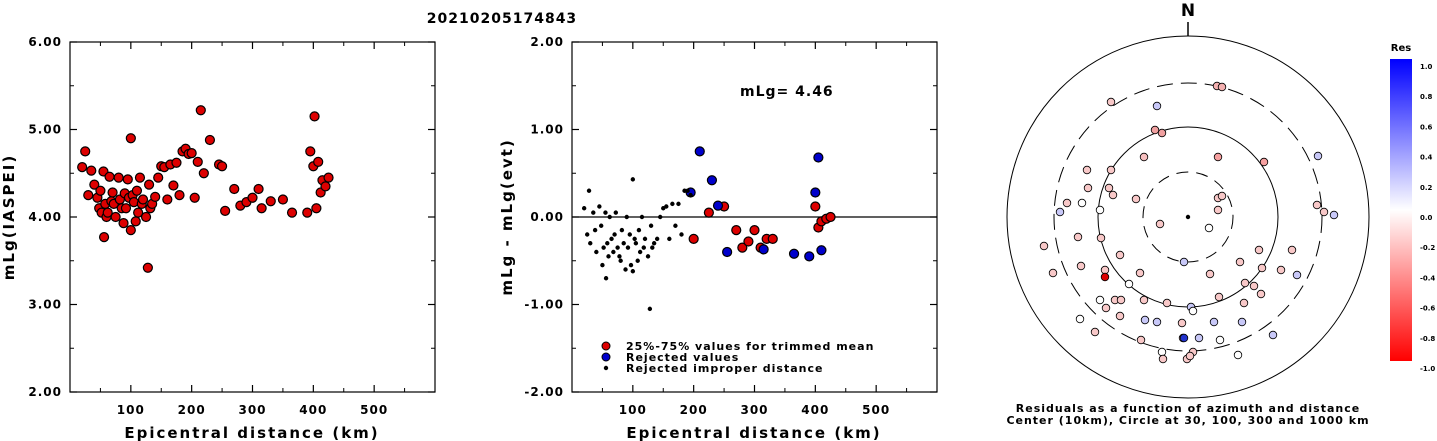 Image resolution: width=1437 pixels, height=441 pixels. Describe the element at coordinates (1427, 309) in the screenshot. I see `colorbar-tick-label: -0.6` at that location.